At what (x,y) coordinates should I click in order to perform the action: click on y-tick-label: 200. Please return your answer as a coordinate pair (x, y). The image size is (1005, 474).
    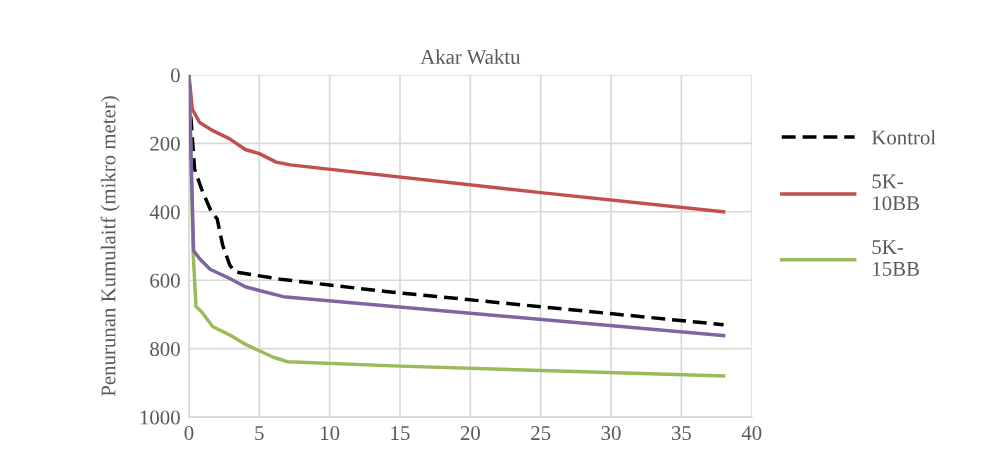
    Looking at the image, I should click on (165, 143).